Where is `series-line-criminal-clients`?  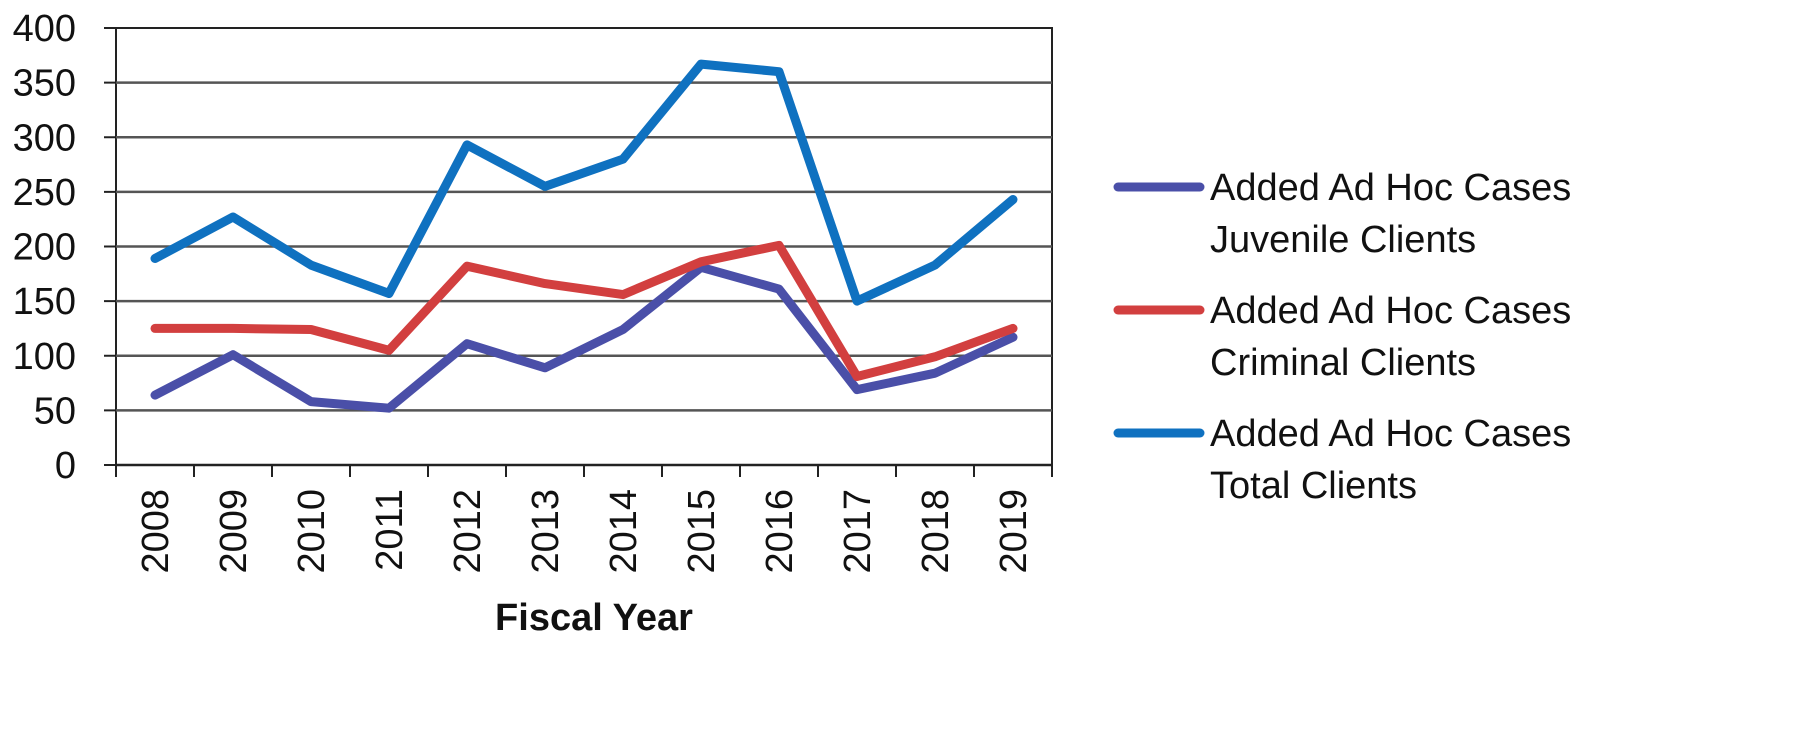 series-line-criminal-clients is located at coordinates (584, 310).